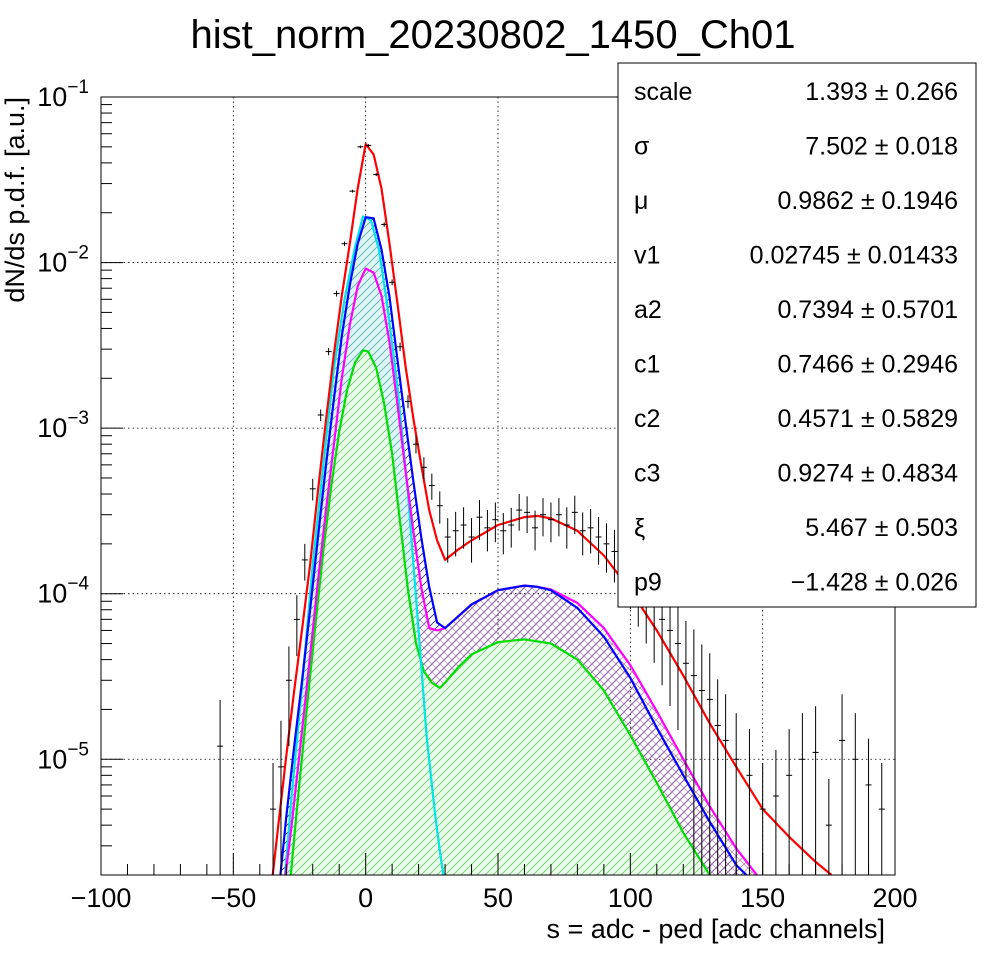  What do you see at coordinates (63, 756) in the screenshot?
I see `y-tick-label: 10⁻⁵` at bounding box center [63, 756].